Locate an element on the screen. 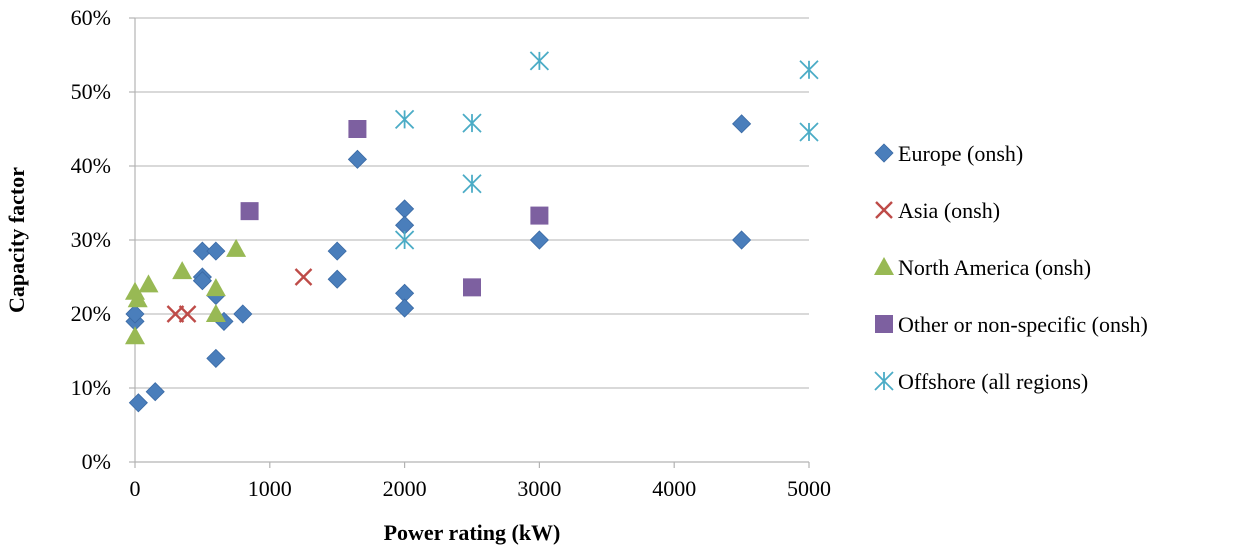  y-tick-label: 50% is located at coordinates (91, 91).